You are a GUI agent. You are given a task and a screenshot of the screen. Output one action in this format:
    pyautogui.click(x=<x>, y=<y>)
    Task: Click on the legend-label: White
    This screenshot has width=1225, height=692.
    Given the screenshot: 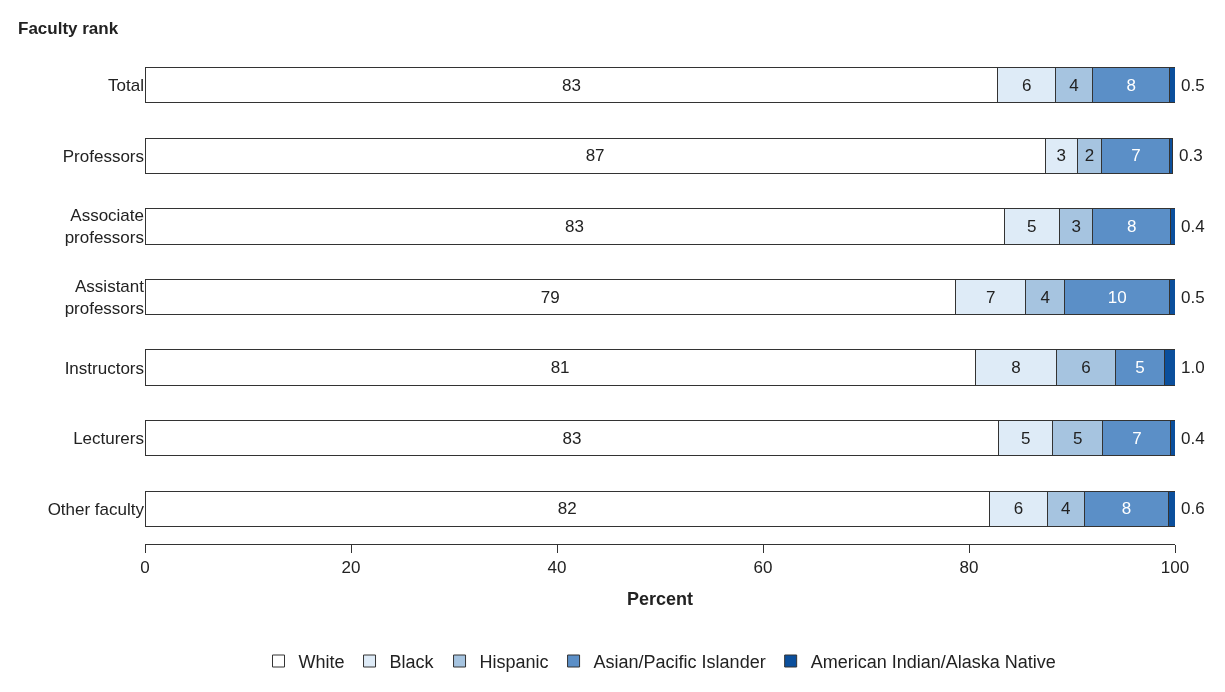 What is the action you would take?
    pyautogui.click(x=321, y=662)
    